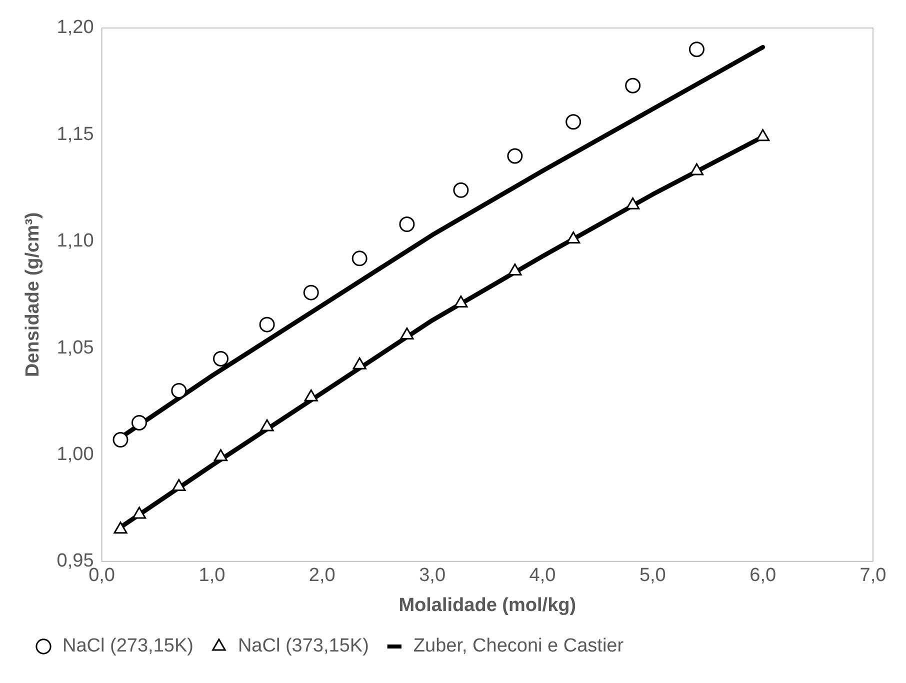  Describe the element at coordinates (487, 605) in the screenshot. I see `x-axis-title: Molalidade (mol/kg)` at that location.